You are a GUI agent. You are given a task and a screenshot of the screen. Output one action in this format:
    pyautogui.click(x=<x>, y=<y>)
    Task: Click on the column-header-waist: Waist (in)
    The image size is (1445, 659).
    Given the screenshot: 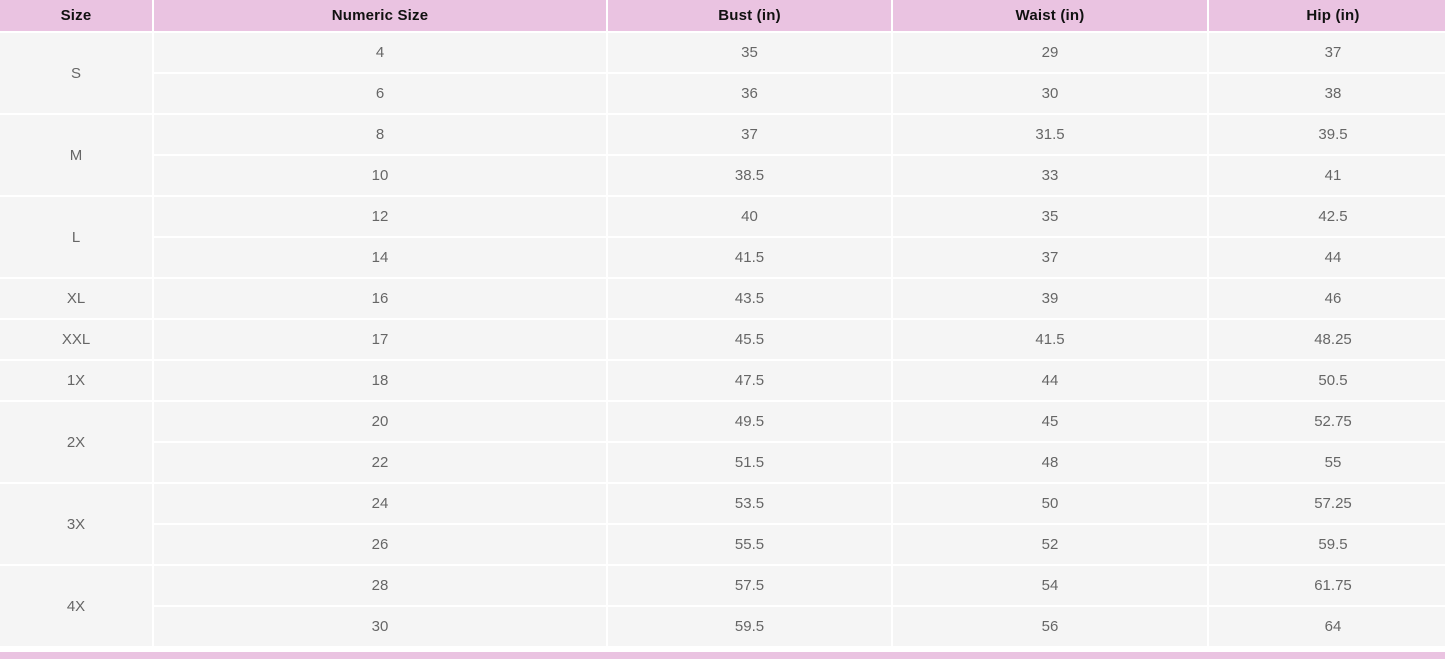 What is the action you would take?
    pyautogui.click(x=1050, y=15)
    